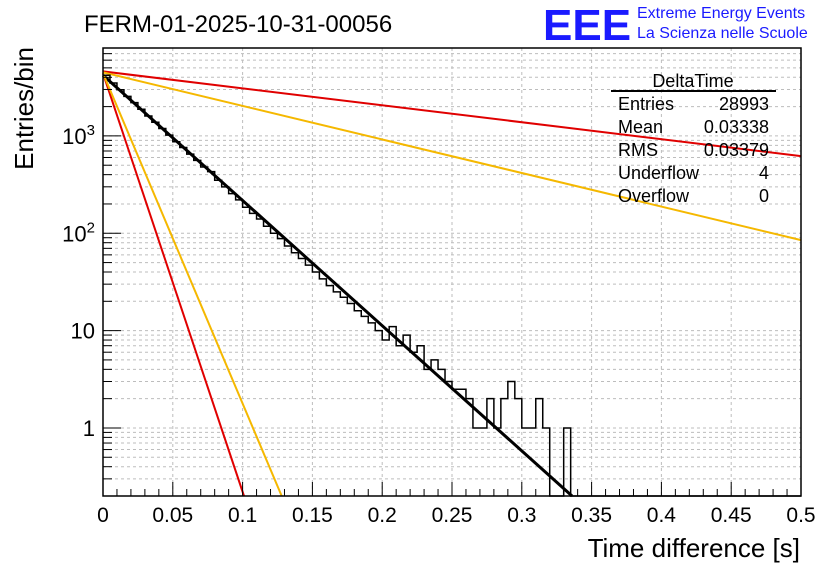  I want to click on run-title: FERM-01-2025-10-31-00056, so click(238, 24).